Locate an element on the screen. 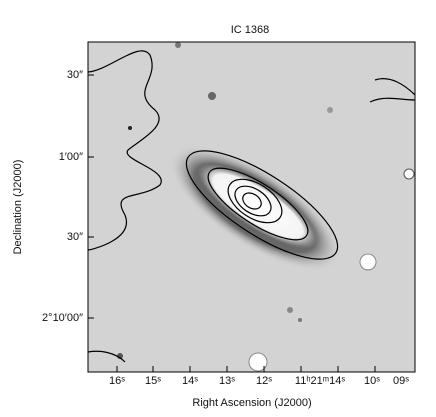  y-axis-label: Declination (J2000) is located at coordinates (18, 207).